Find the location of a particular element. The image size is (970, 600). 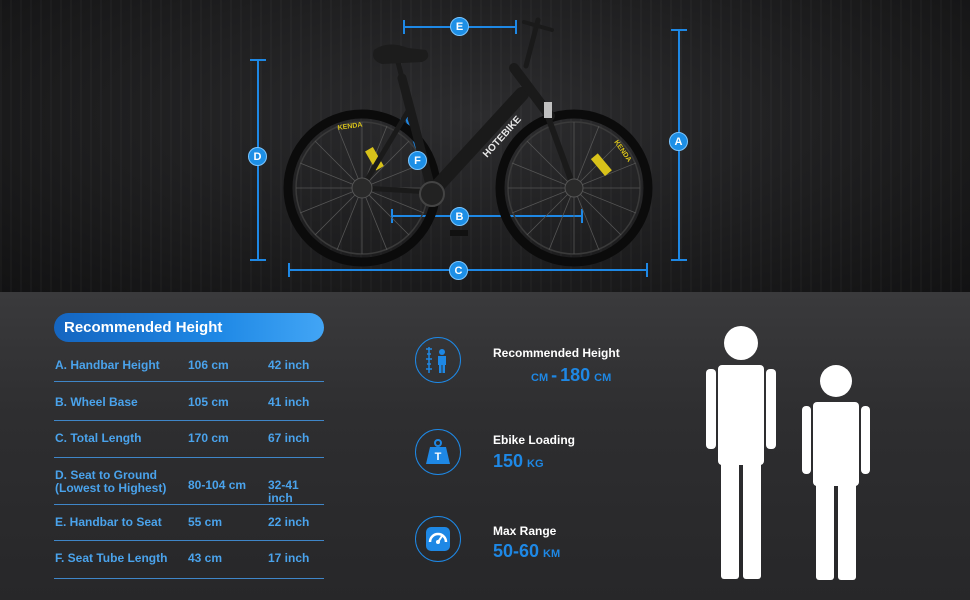

spec-value-cm: 80-104 cm is located at coordinates (217, 485).